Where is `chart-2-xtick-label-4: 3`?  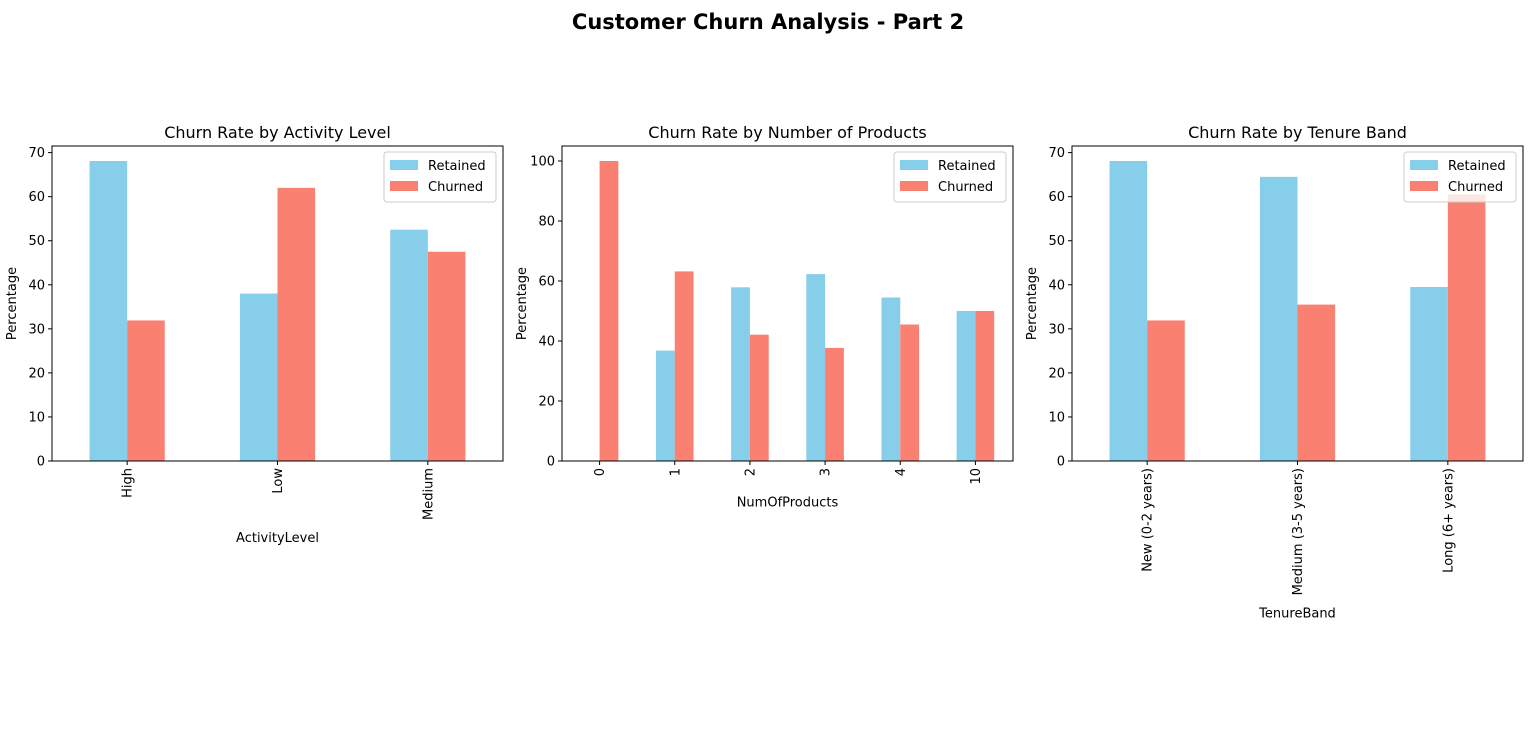 chart-2-xtick-label-4: 3 is located at coordinates (826, 472).